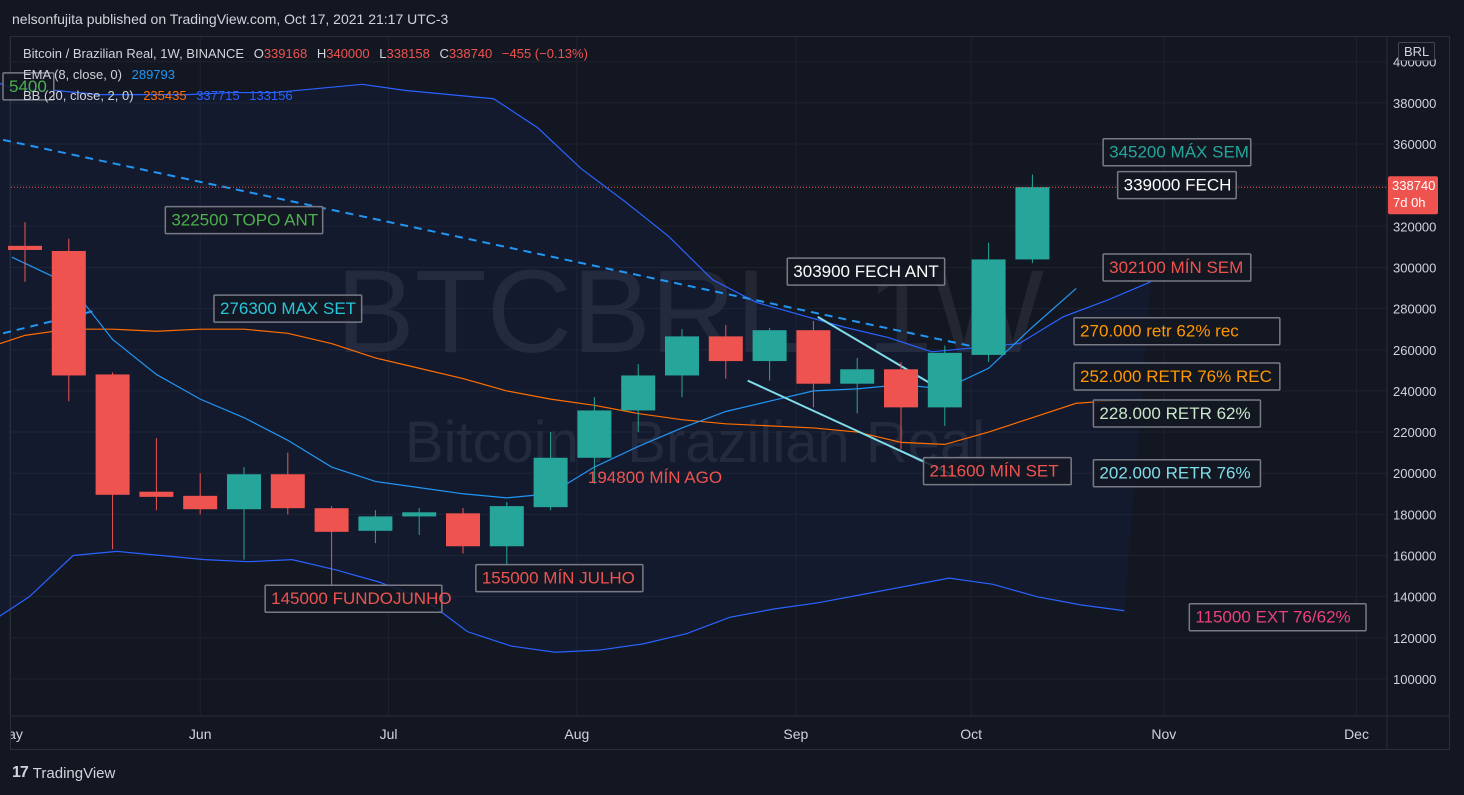 The height and width of the screenshot is (795, 1464). I want to click on annotation-label: 252.000 RETR 76% REC, so click(1176, 376).